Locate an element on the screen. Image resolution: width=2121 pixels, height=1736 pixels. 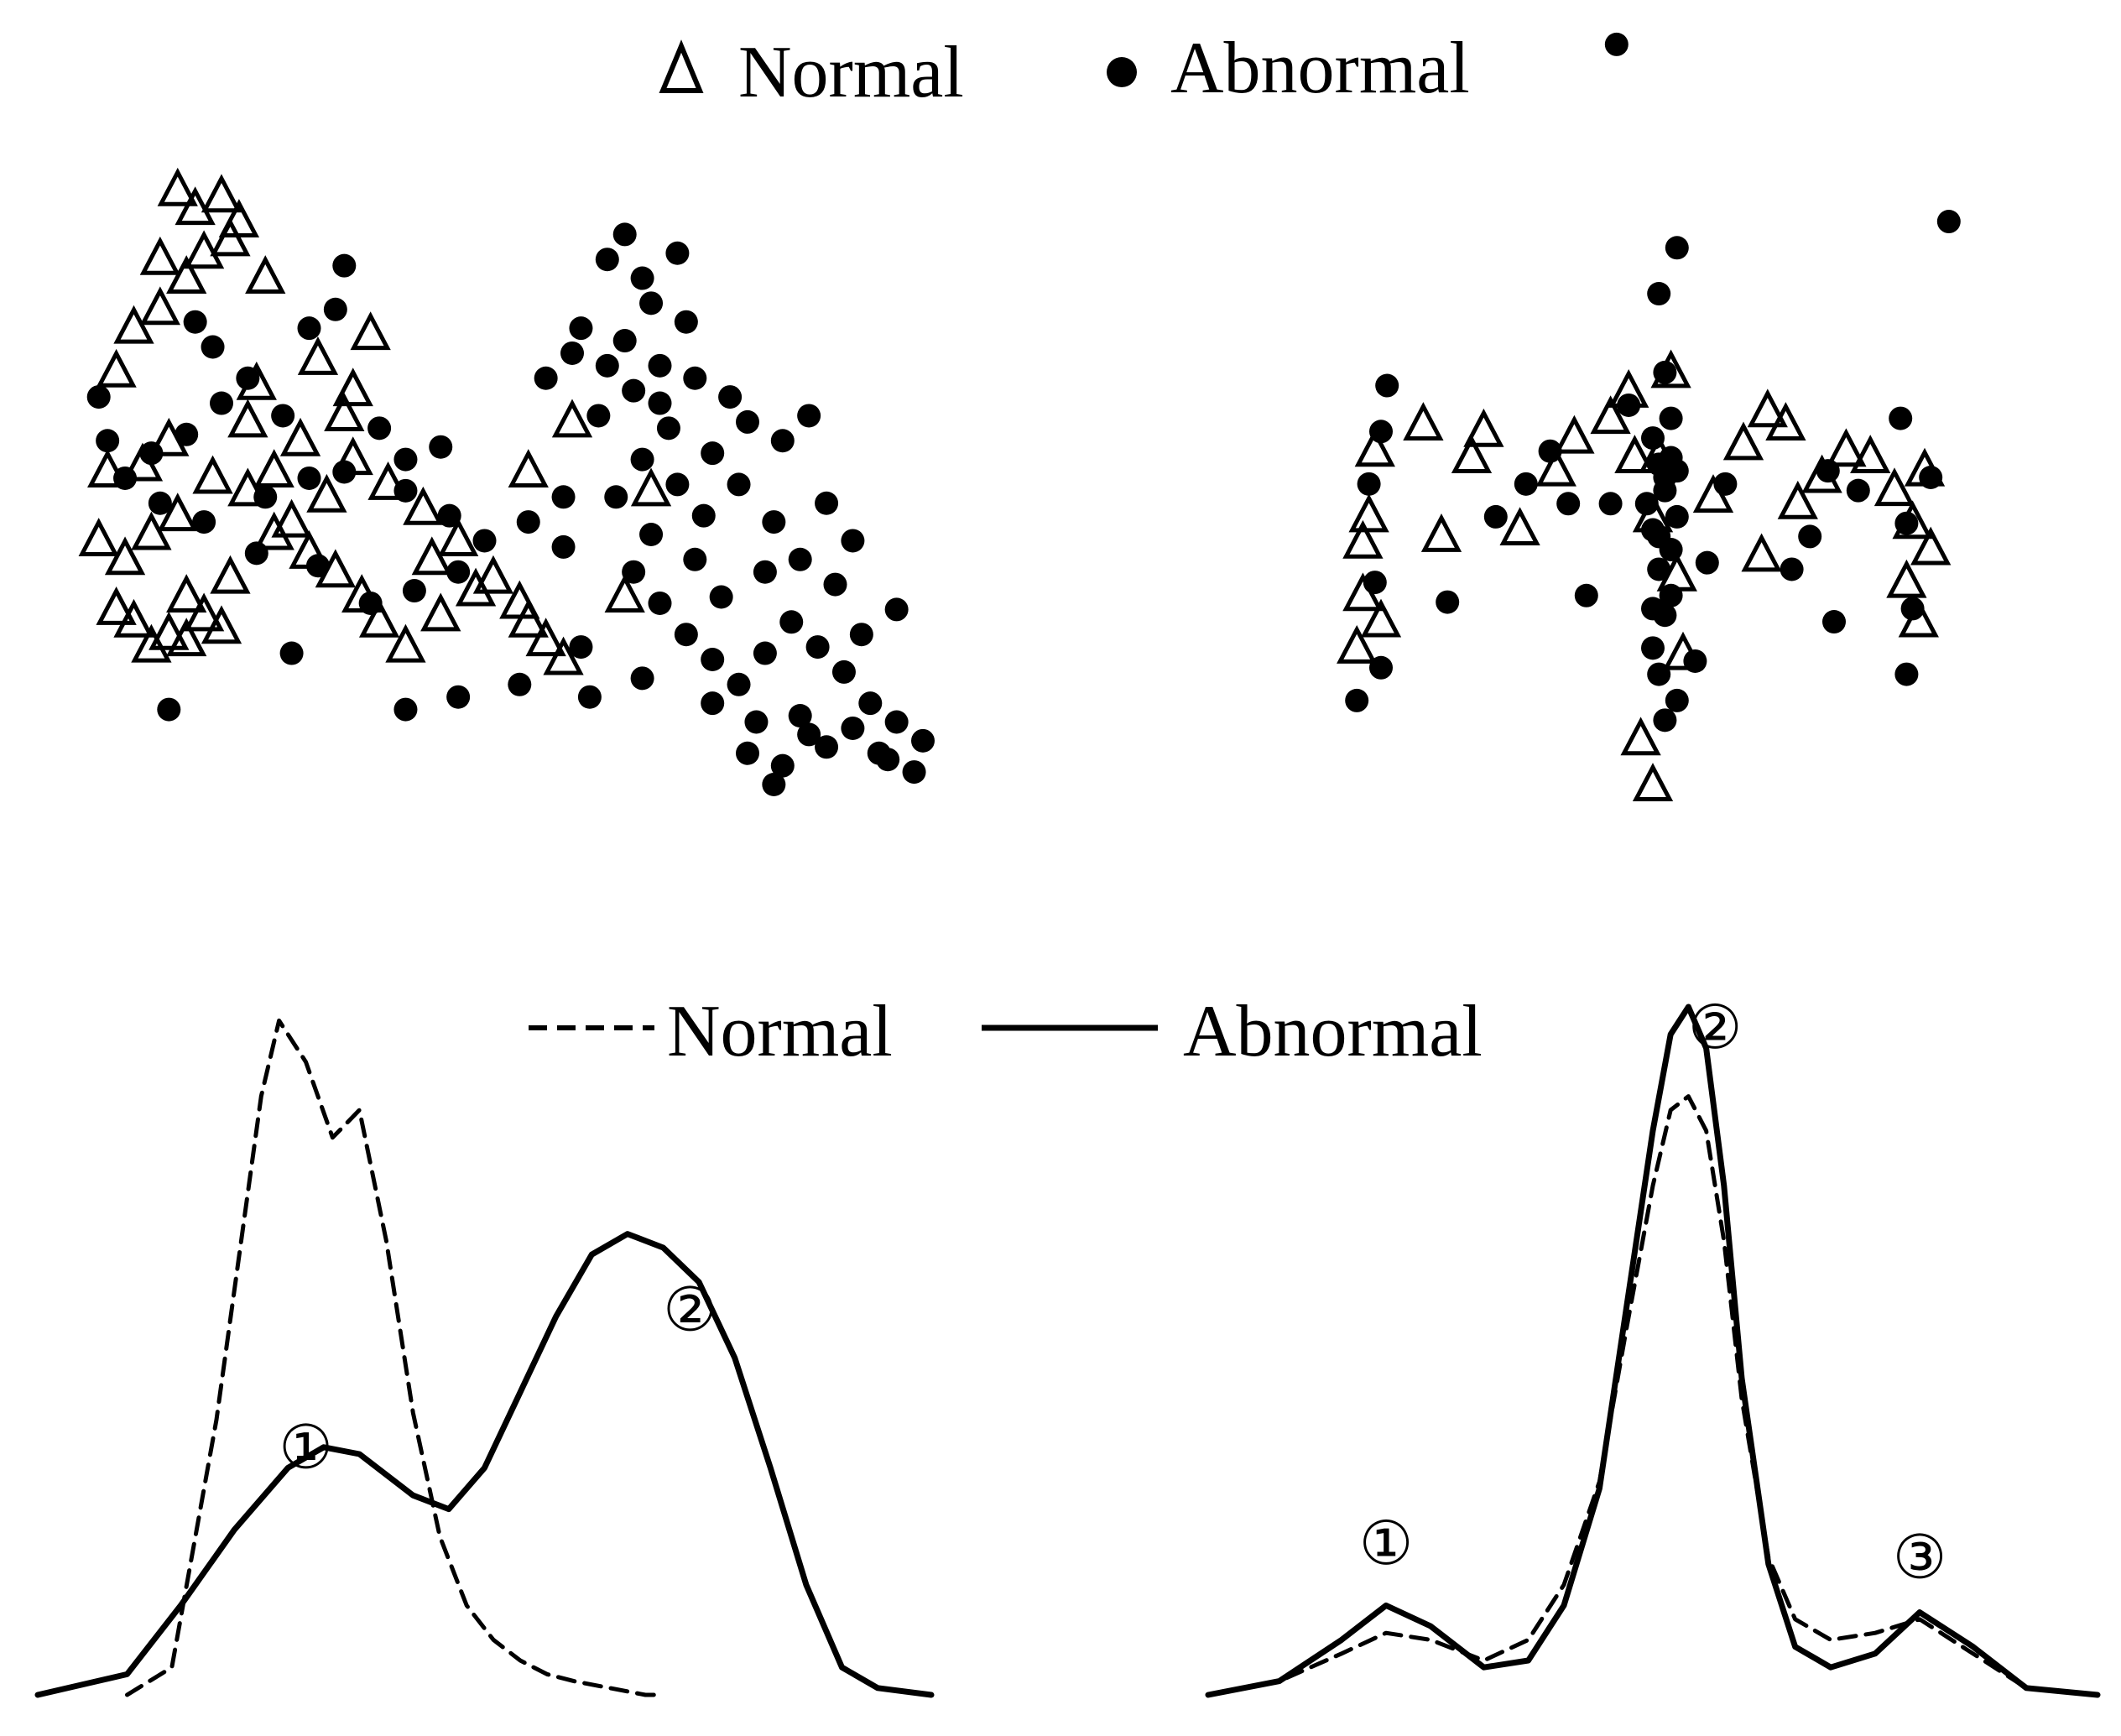
legend-top-normal-label: Normal is located at coordinates (851, 73).